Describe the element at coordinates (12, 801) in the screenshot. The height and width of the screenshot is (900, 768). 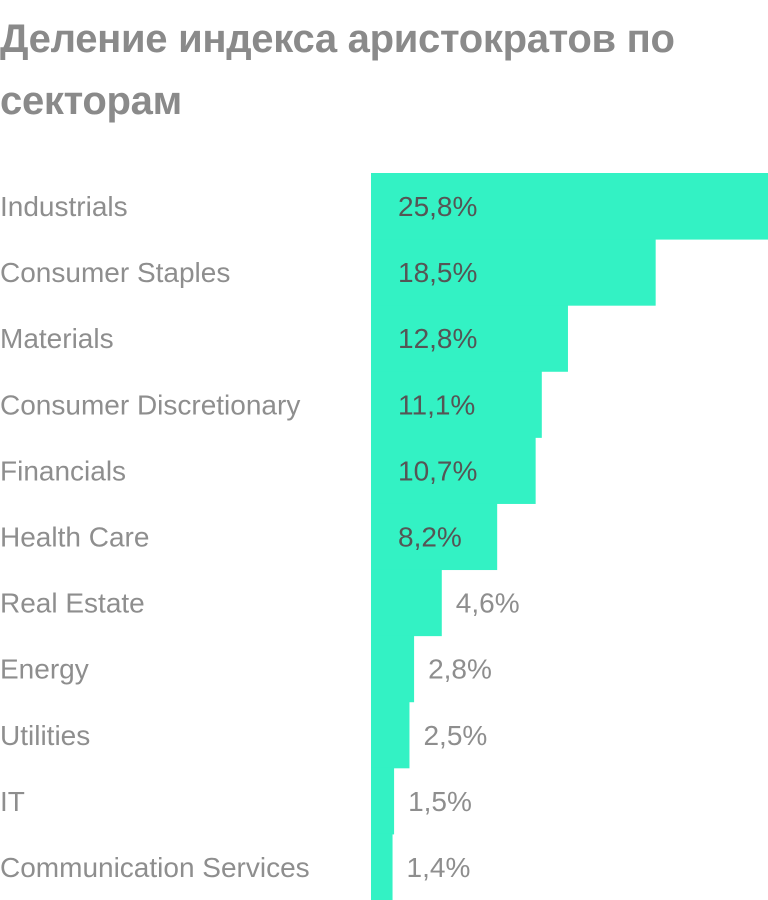
I see `category-label: IT` at that location.